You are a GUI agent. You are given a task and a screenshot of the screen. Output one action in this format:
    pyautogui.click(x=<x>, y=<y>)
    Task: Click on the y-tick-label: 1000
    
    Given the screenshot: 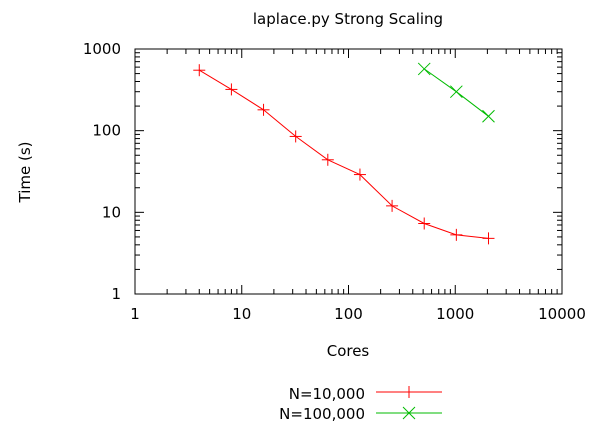 What is the action you would take?
    pyautogui.click(x=102, y=49)
    